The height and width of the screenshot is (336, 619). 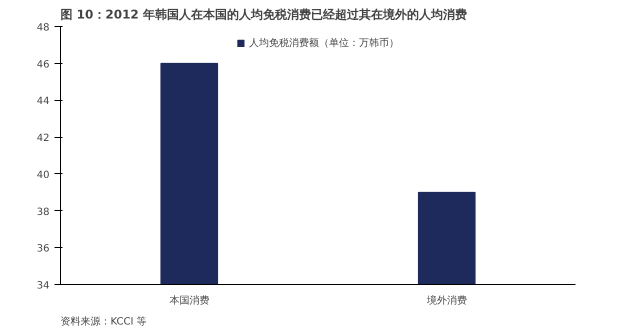 What do you see at coordinates (103, 322) in the screenshot?
I see `text: 资料来源：KCCI 等` at bounding box center [103, 322].